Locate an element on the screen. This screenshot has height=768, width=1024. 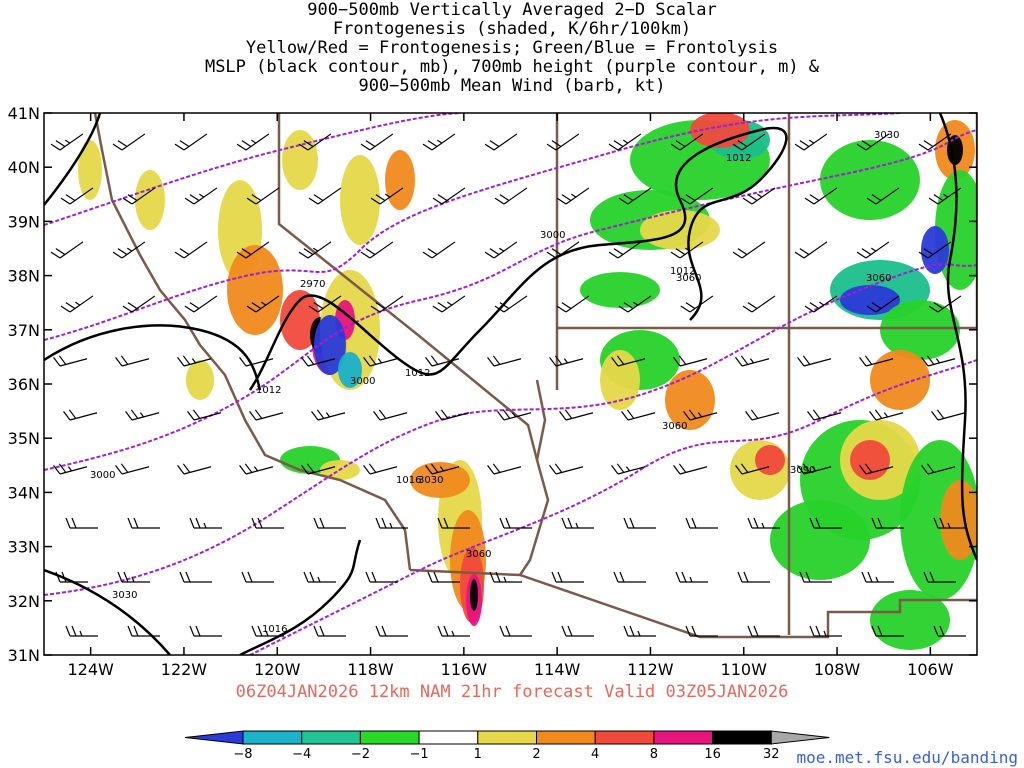
y-tick-label: 33N is located at coordinates (24, 547).